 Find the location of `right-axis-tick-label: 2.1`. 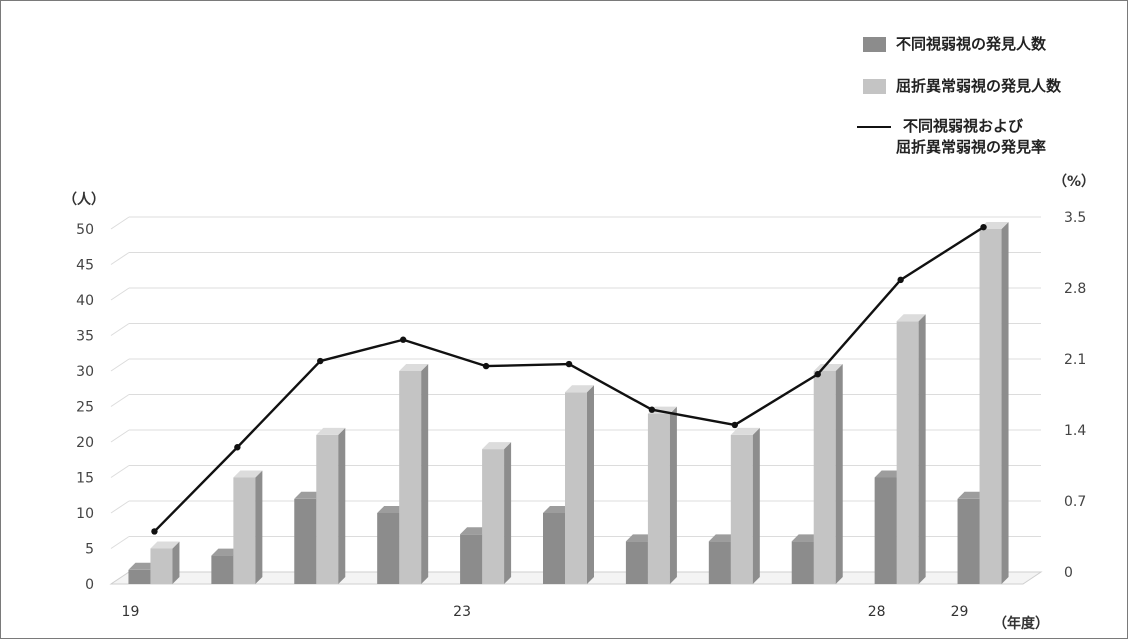

right-axis-tick-label: 2.1 is located at coordinates (1075, 360).